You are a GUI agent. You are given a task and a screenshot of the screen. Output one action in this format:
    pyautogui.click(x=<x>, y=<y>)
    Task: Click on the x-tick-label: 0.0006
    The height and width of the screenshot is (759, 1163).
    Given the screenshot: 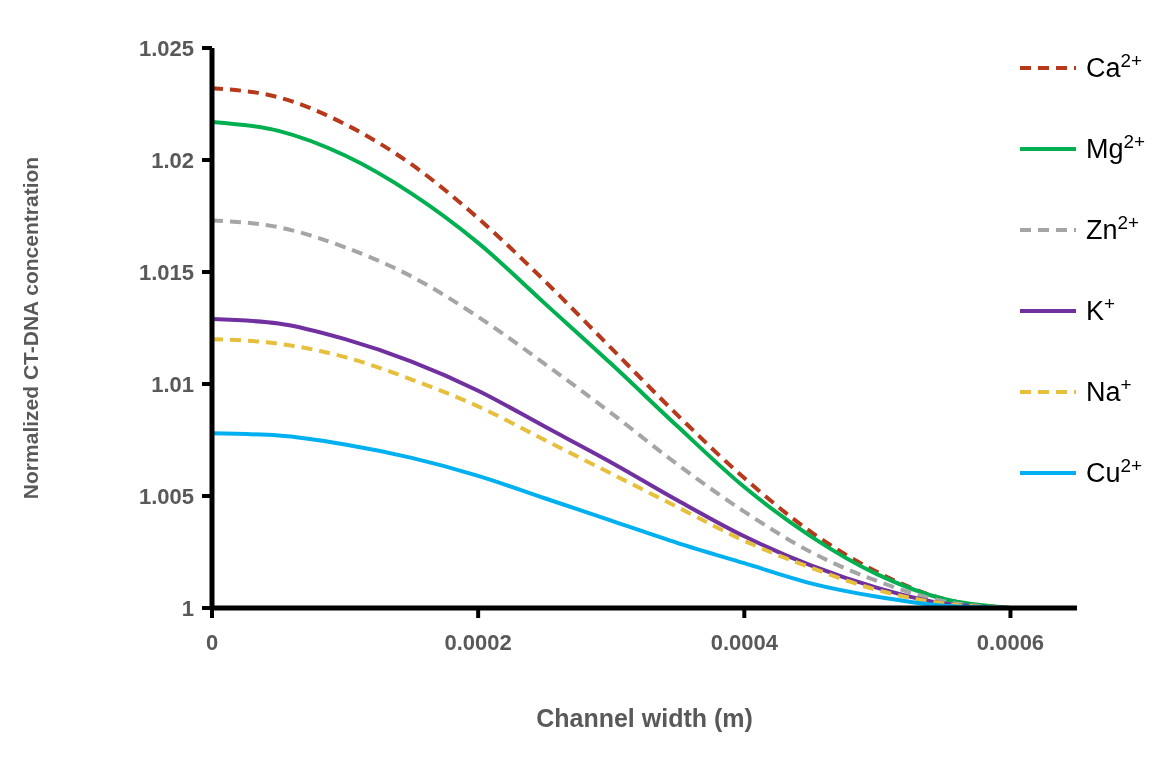 What is the action you would take?
    pyautogui.click(x=1010, y=642)
    